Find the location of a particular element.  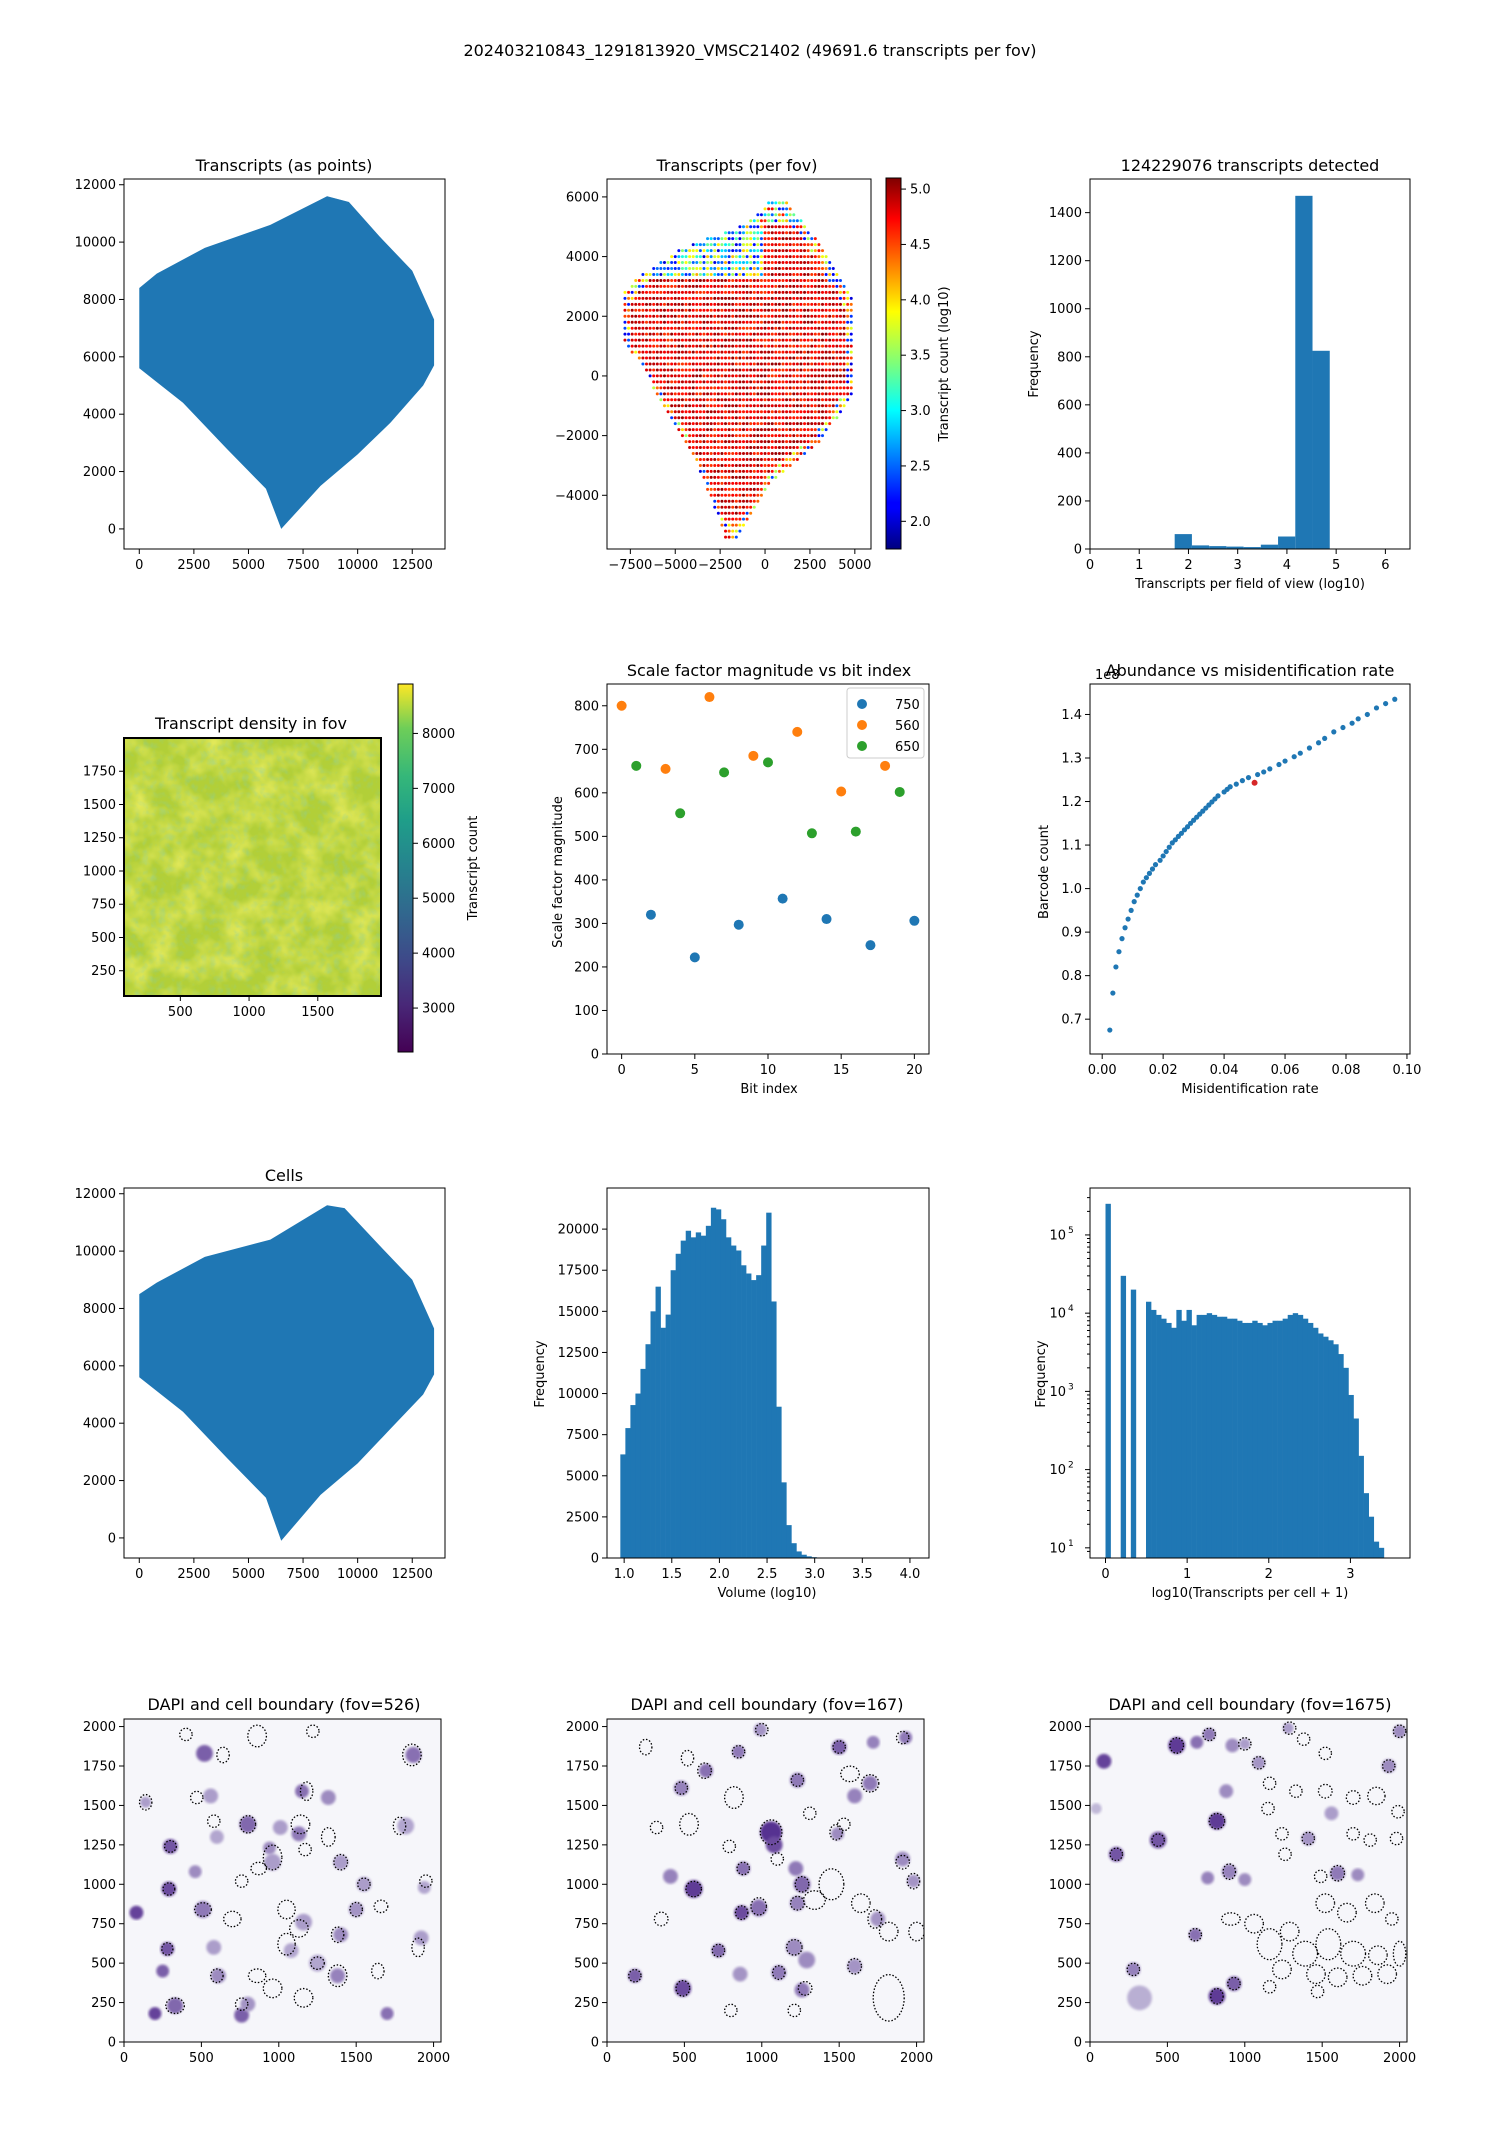

y-tick-label: 0 is located at coordinates (112, 2043).